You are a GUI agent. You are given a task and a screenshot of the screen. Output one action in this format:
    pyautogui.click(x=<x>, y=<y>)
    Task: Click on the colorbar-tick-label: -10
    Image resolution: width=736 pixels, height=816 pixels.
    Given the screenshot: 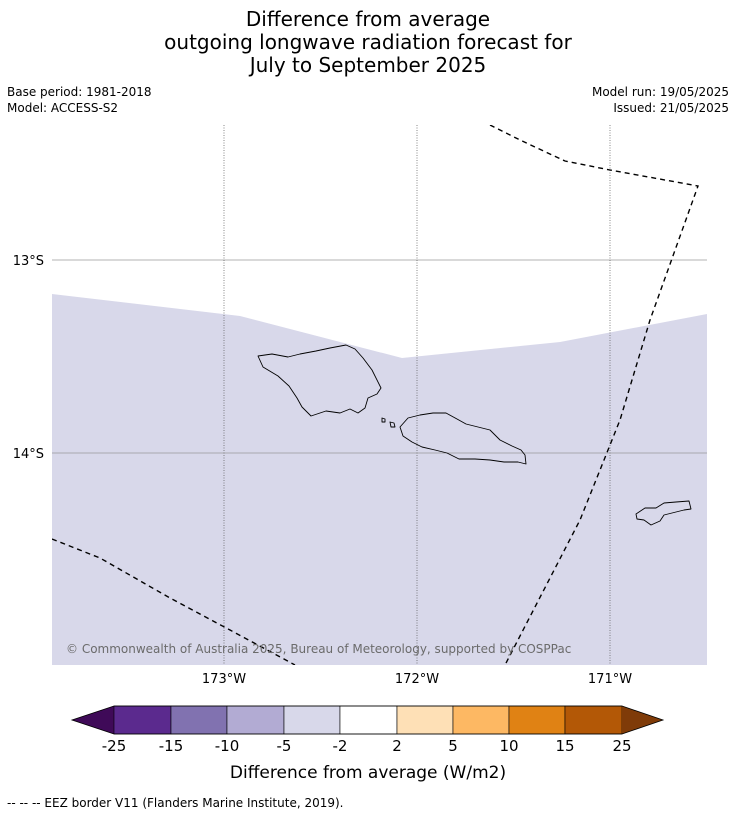 What is the action you would take?
    pyautogui.click(x=227, y=746)
    